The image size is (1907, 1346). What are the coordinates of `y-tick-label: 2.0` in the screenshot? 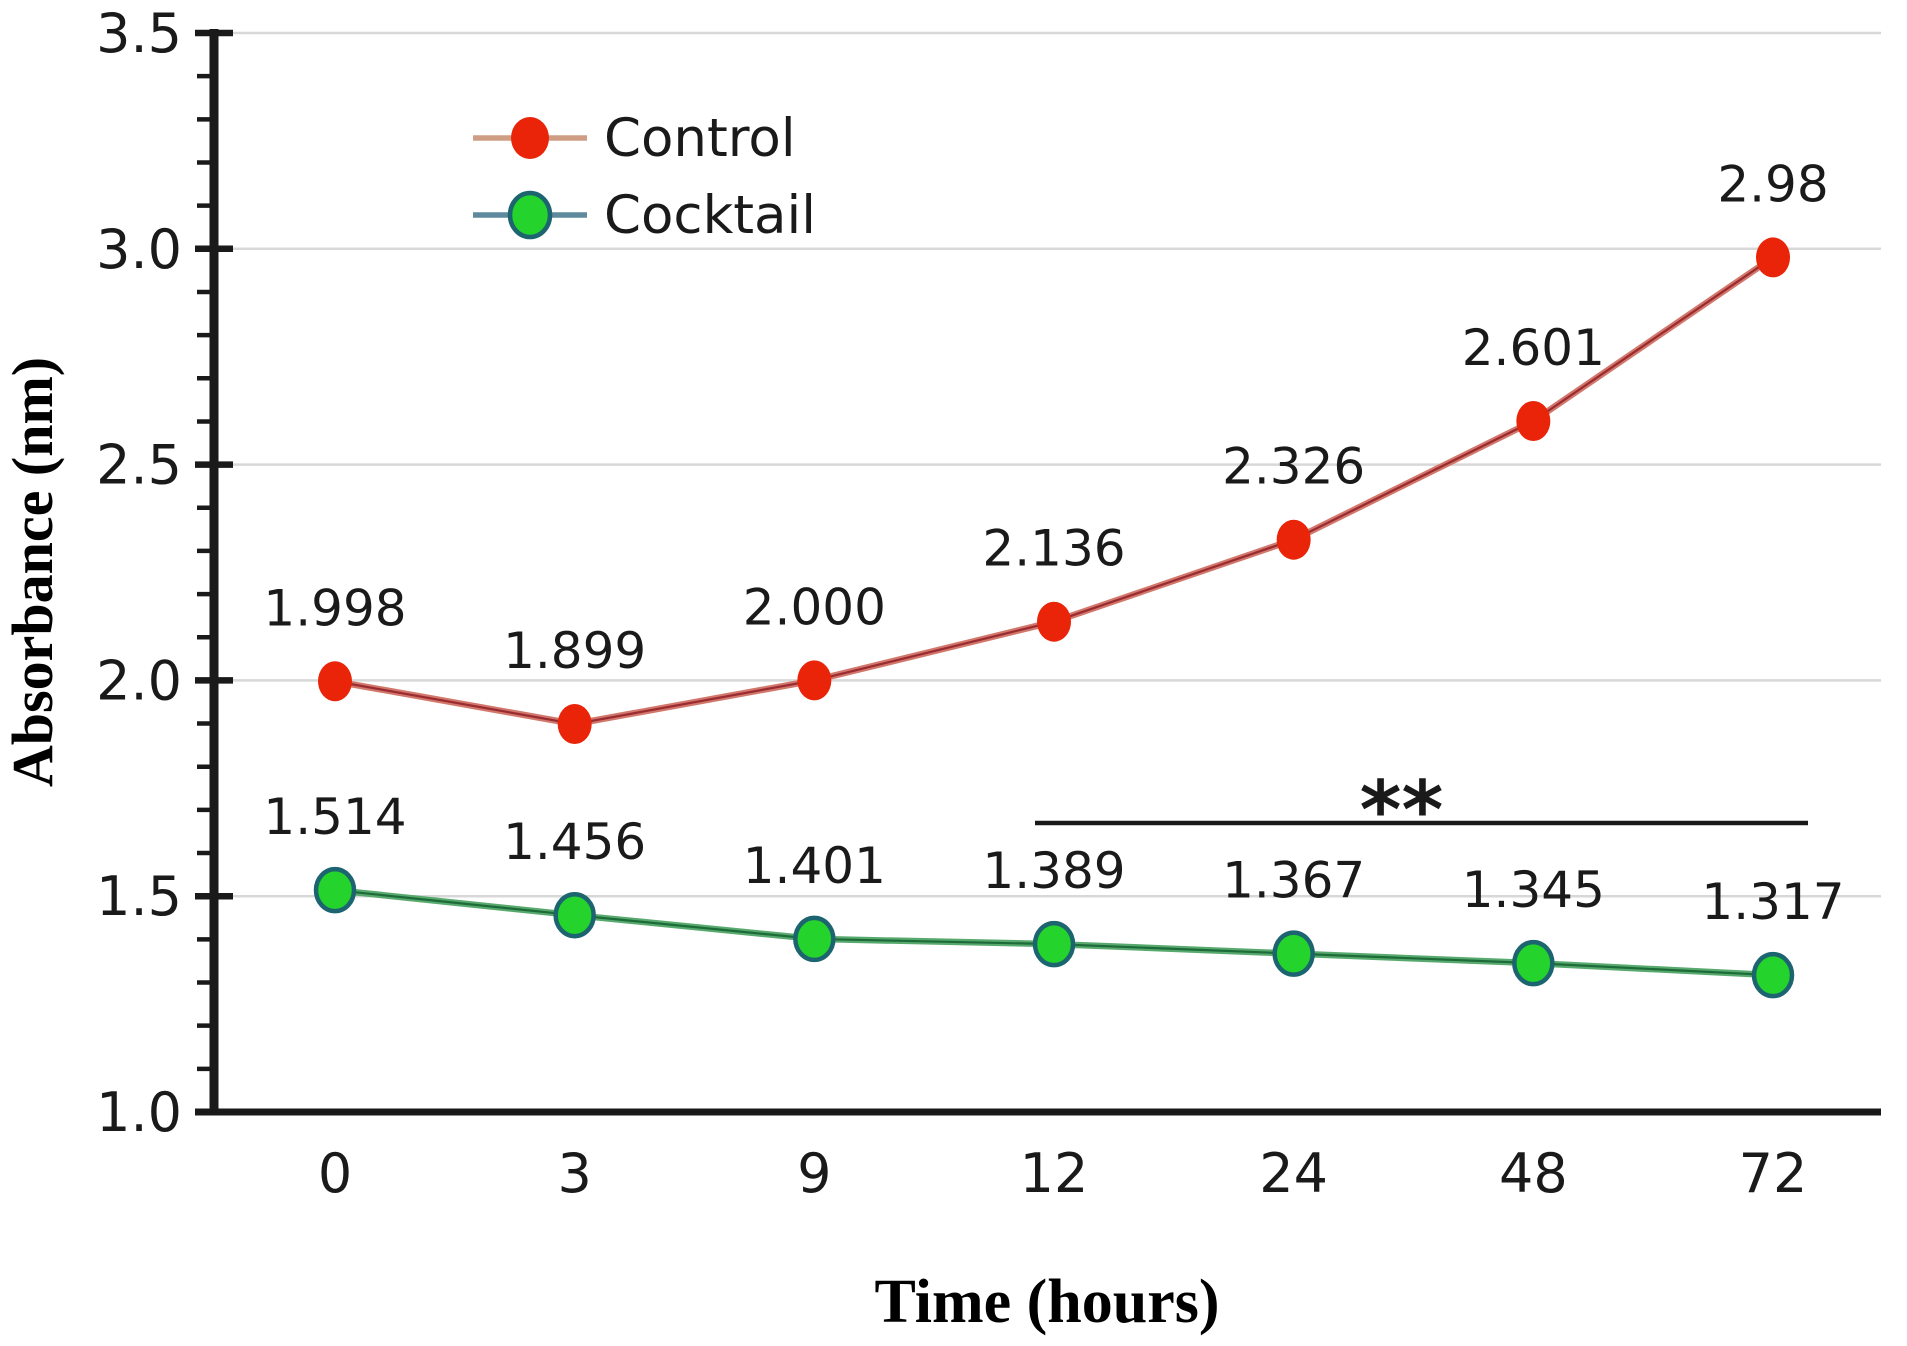 It's located at (139, 680).